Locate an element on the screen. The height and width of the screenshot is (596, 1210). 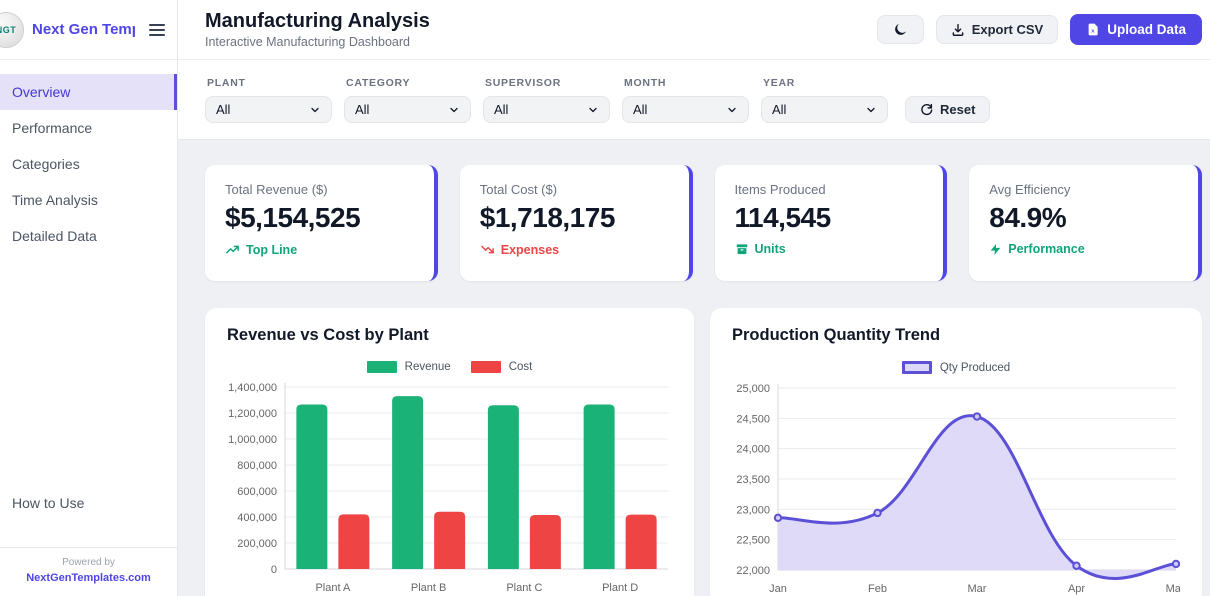
legend-item-qty-produced: Qty Produced is located at coordinates (956, 367).